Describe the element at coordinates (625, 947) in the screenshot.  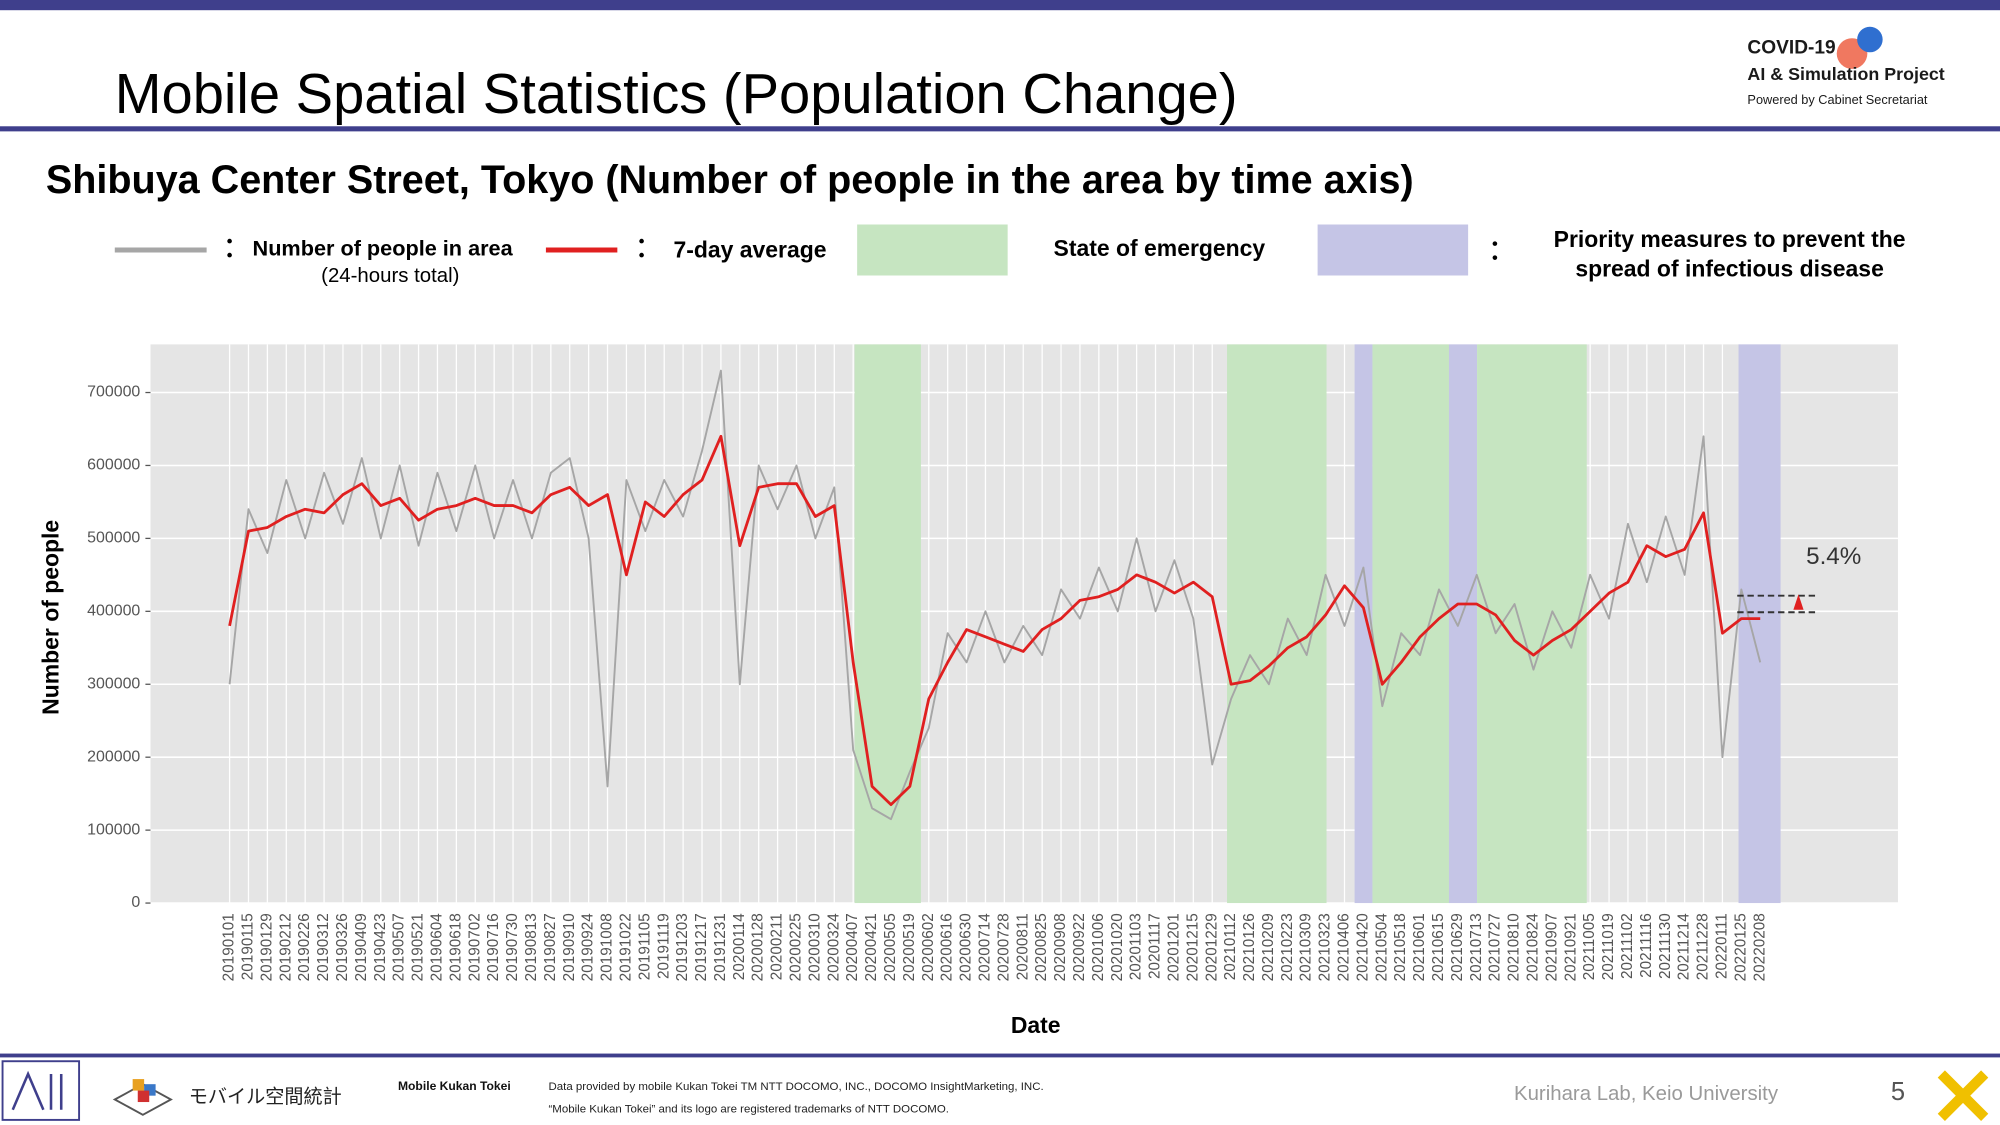
I see `x-tick-label: 20191022` at that location.